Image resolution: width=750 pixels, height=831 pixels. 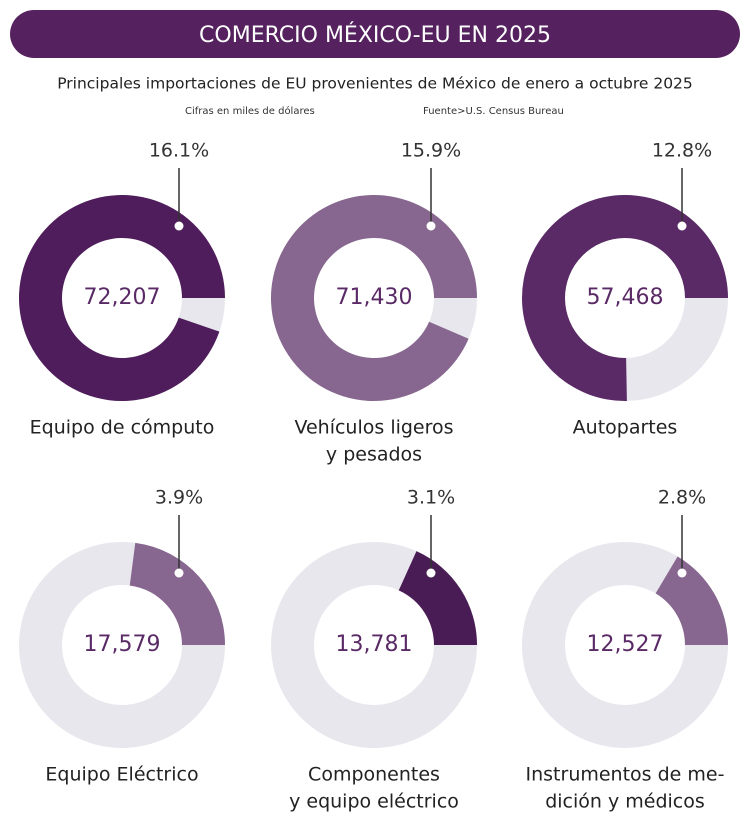 What do you see at coordinates (625, 775) in the screenshot?
I see `category-label: Instrumentos de me-` at bounding box center [625, 775].